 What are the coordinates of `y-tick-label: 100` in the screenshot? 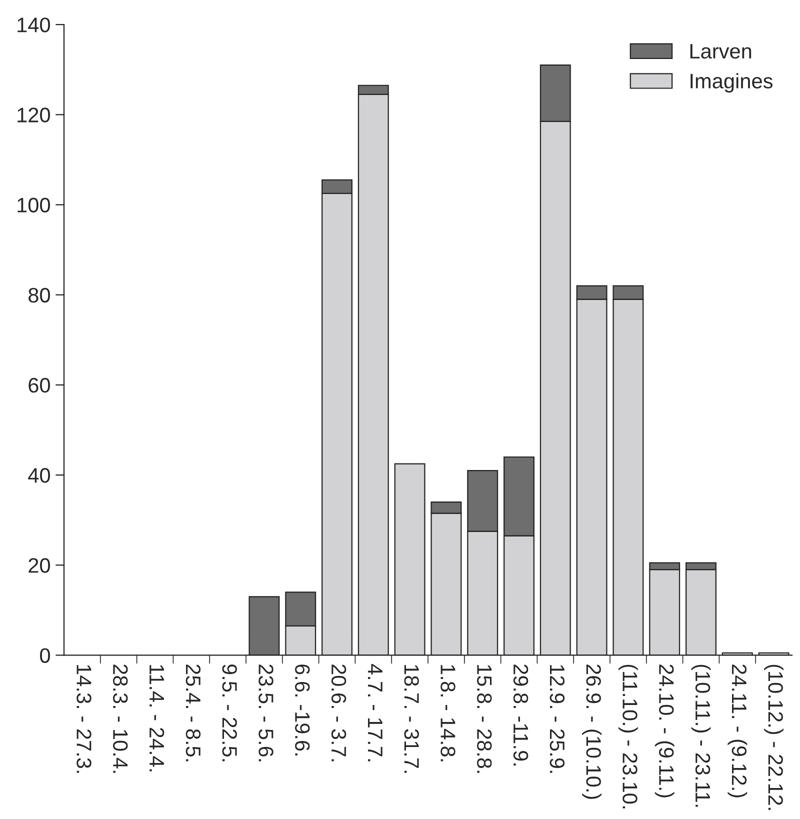 It's located at (34, 205).